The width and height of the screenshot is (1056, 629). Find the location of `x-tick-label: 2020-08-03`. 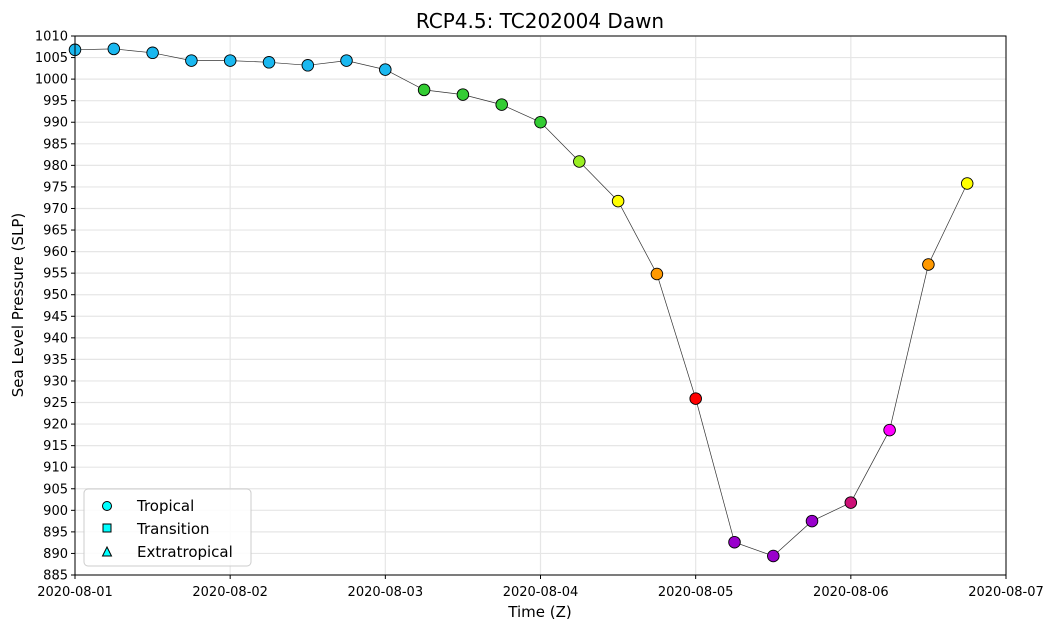

x-tick-label: 2020-08-03 is located at coordinates (386, 592).